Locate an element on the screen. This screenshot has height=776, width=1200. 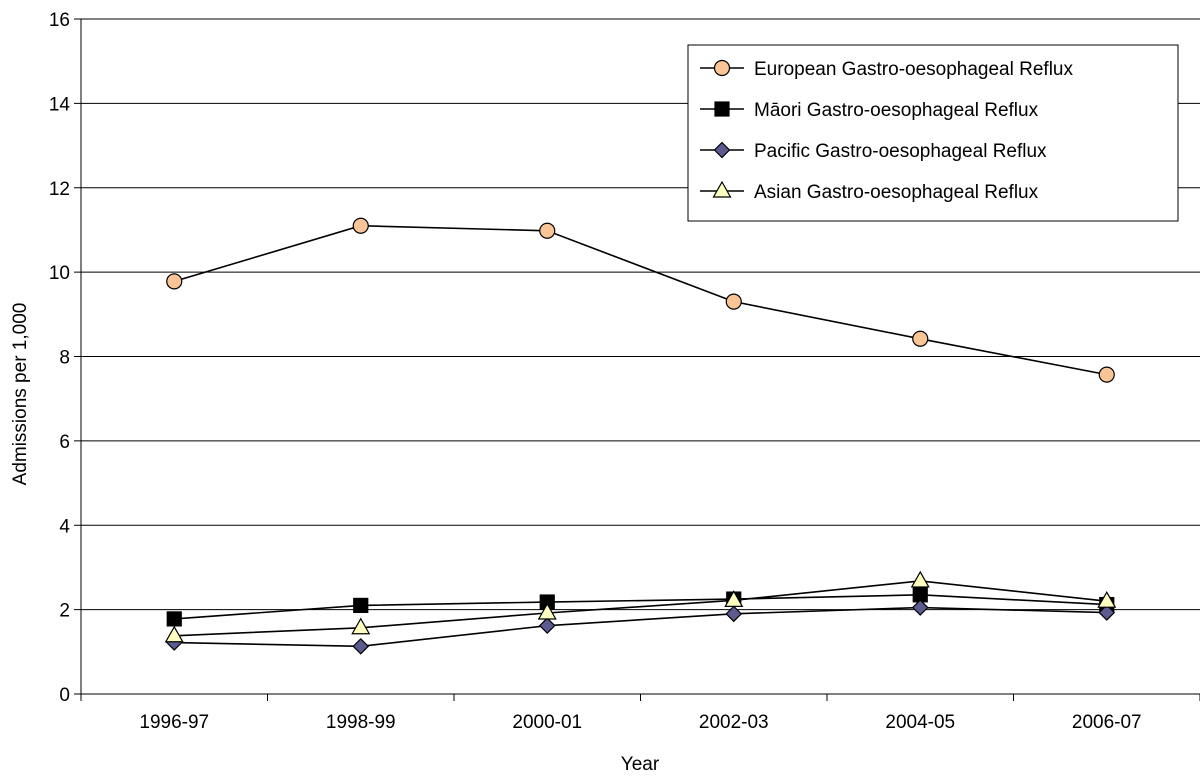
legend-label: European Gastro-oesophageal Reflux is located at coordinates (913, 69).